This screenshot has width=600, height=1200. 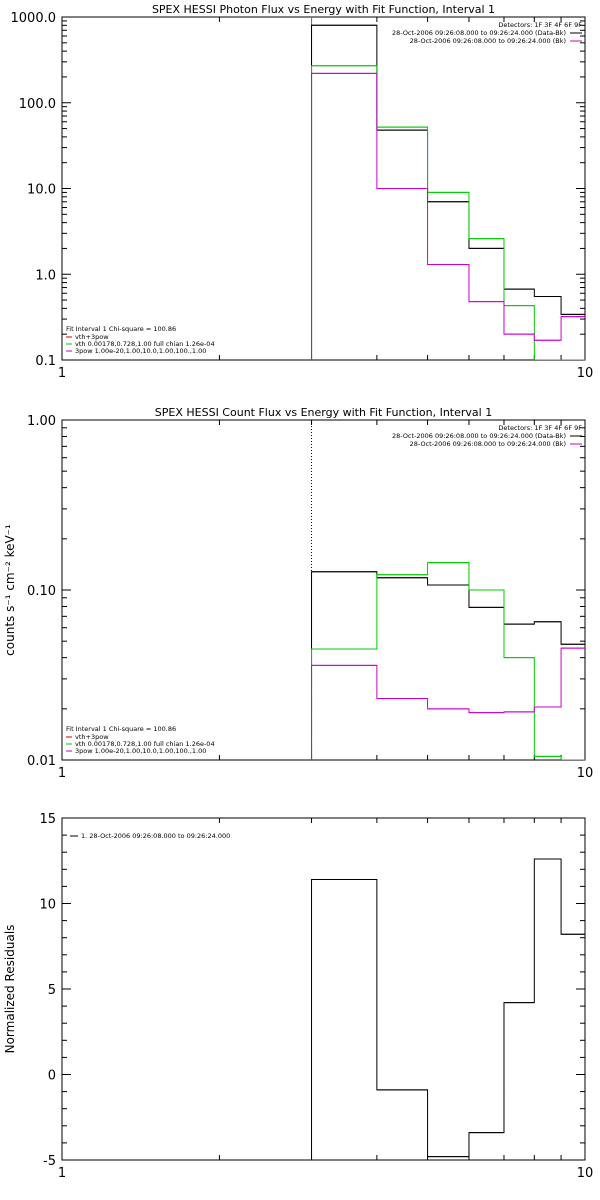 I want to click on y-tick-label: -5, so click(x=49, y=1161).